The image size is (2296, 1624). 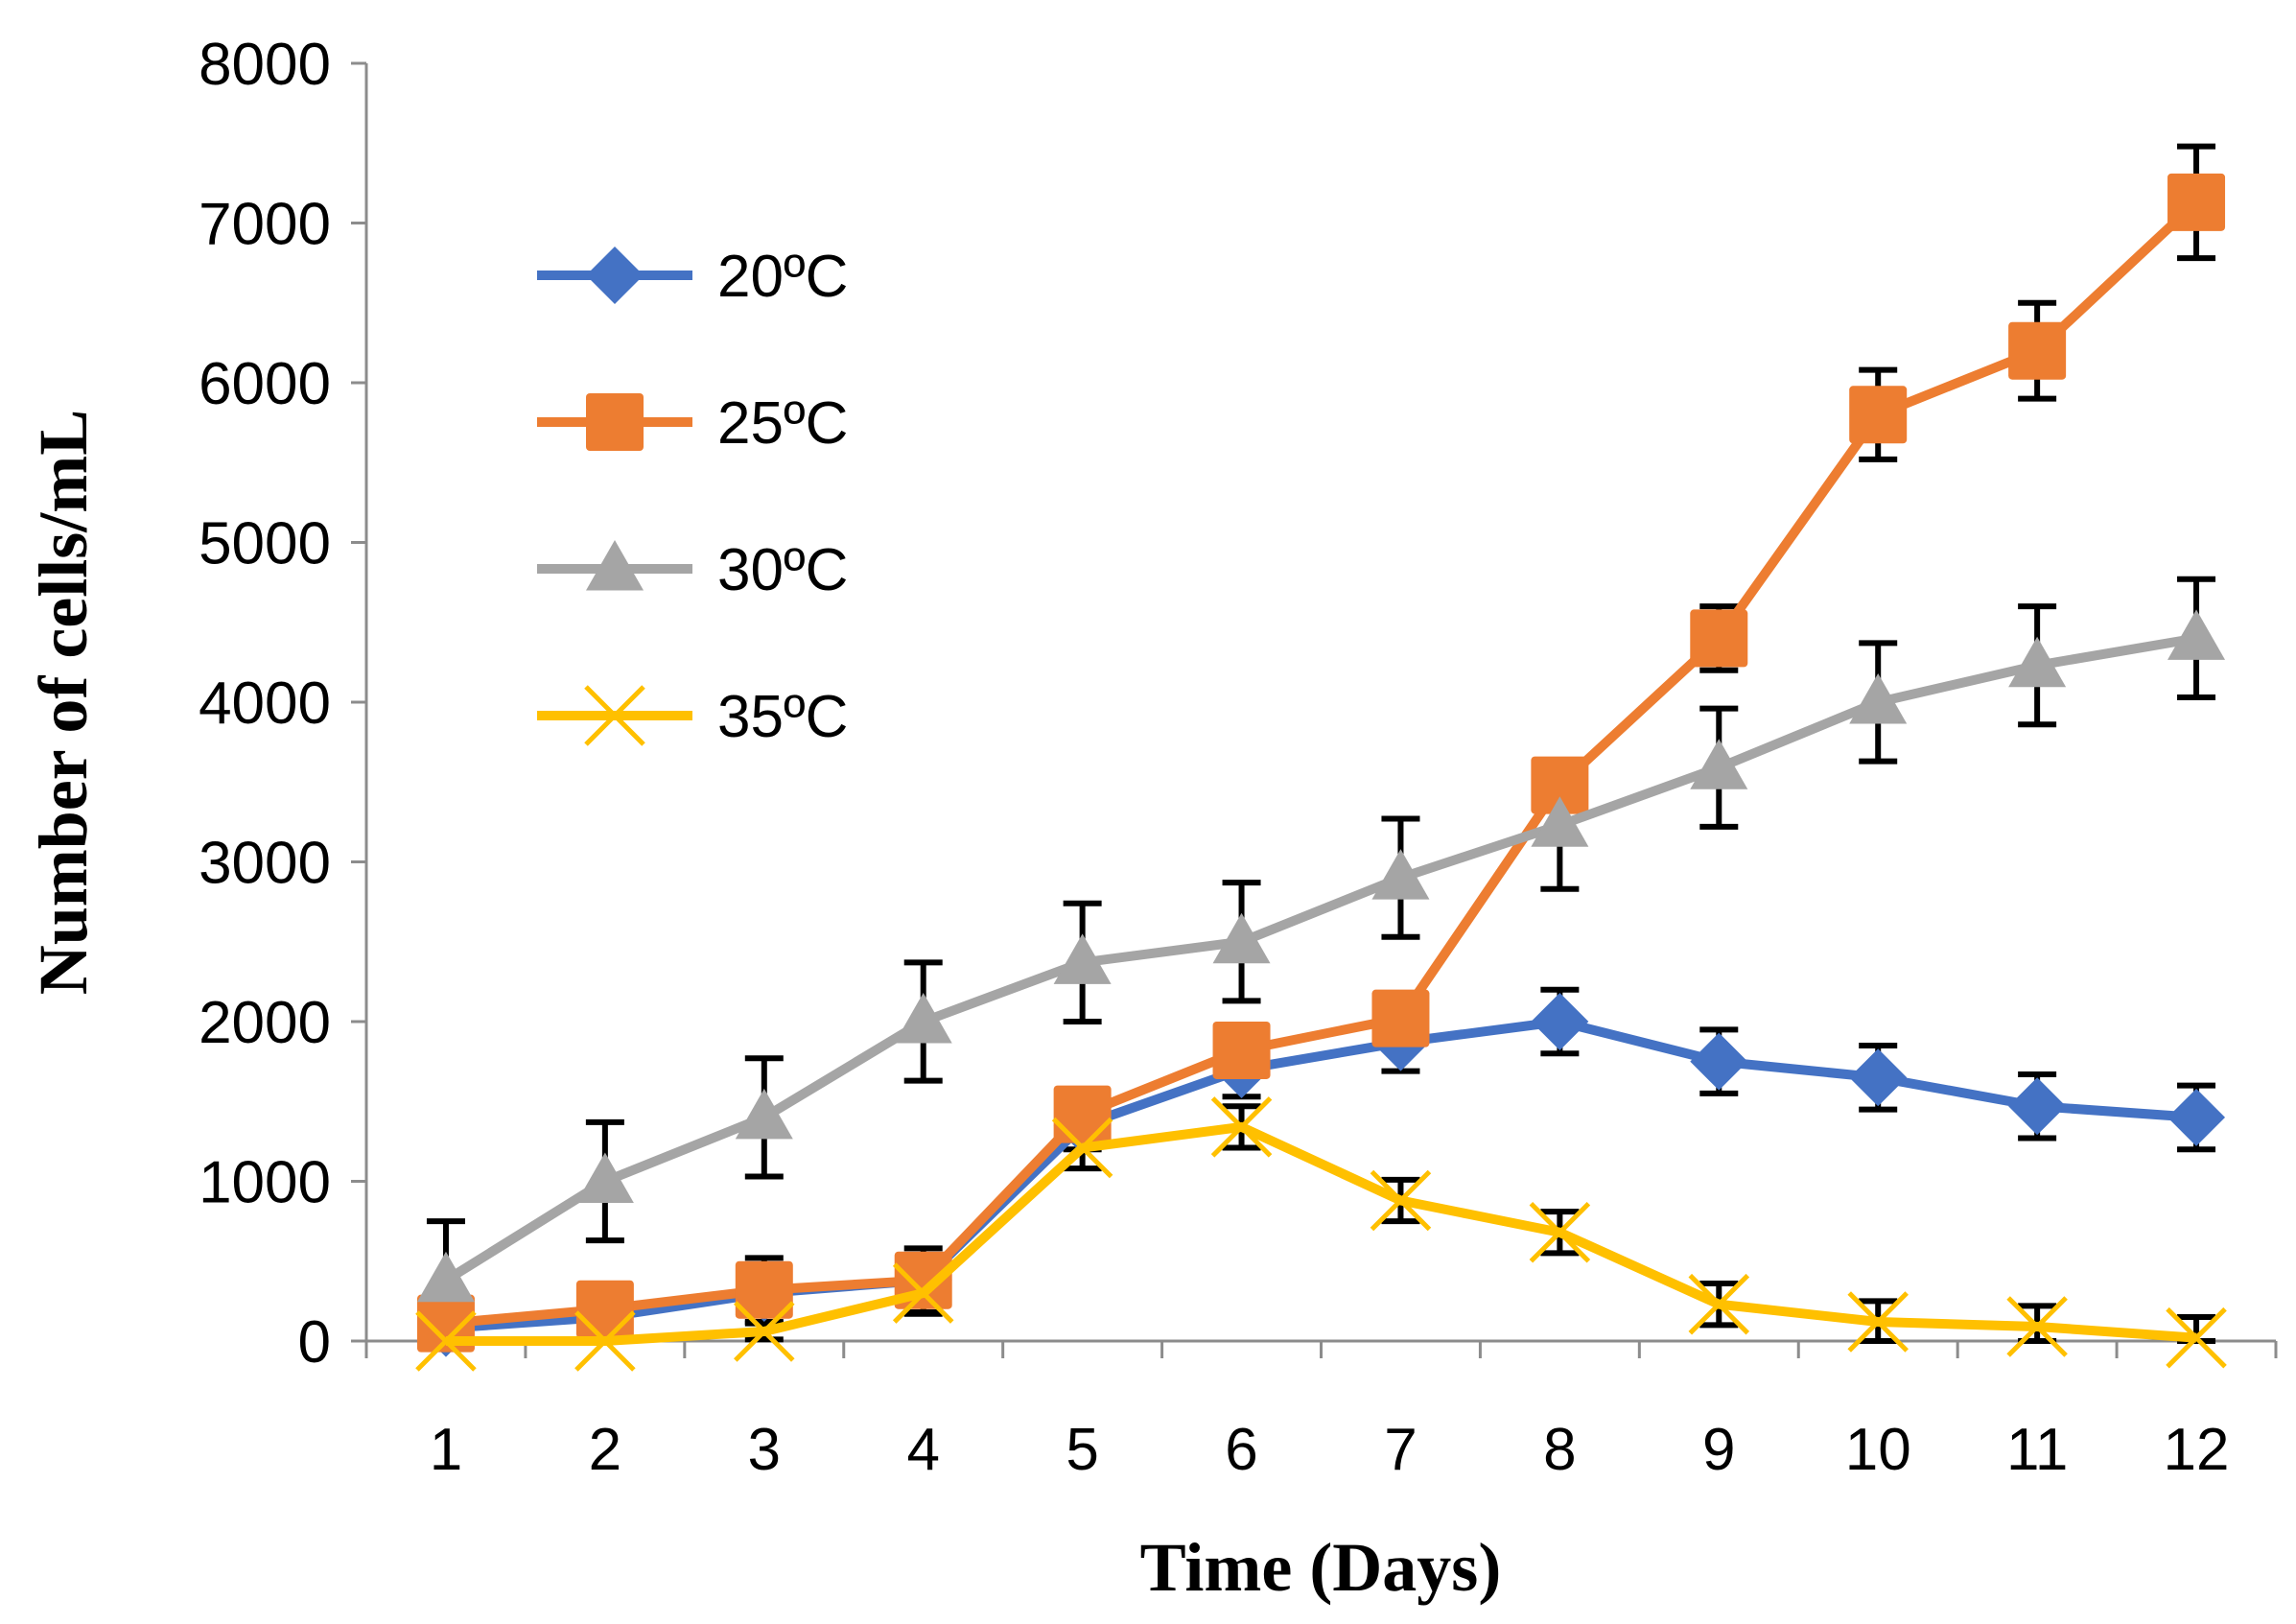 I want to click on legend-item: 25ºC, so click(x=692, y=423).